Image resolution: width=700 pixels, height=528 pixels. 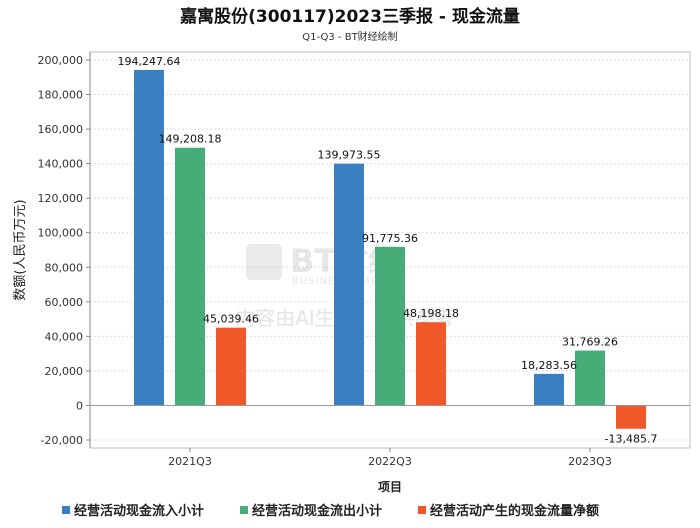 What do you see at coordinates (431, 313) in the screenshot?
I see `data-label: 48,198.18` at bounding box center [431, 313].